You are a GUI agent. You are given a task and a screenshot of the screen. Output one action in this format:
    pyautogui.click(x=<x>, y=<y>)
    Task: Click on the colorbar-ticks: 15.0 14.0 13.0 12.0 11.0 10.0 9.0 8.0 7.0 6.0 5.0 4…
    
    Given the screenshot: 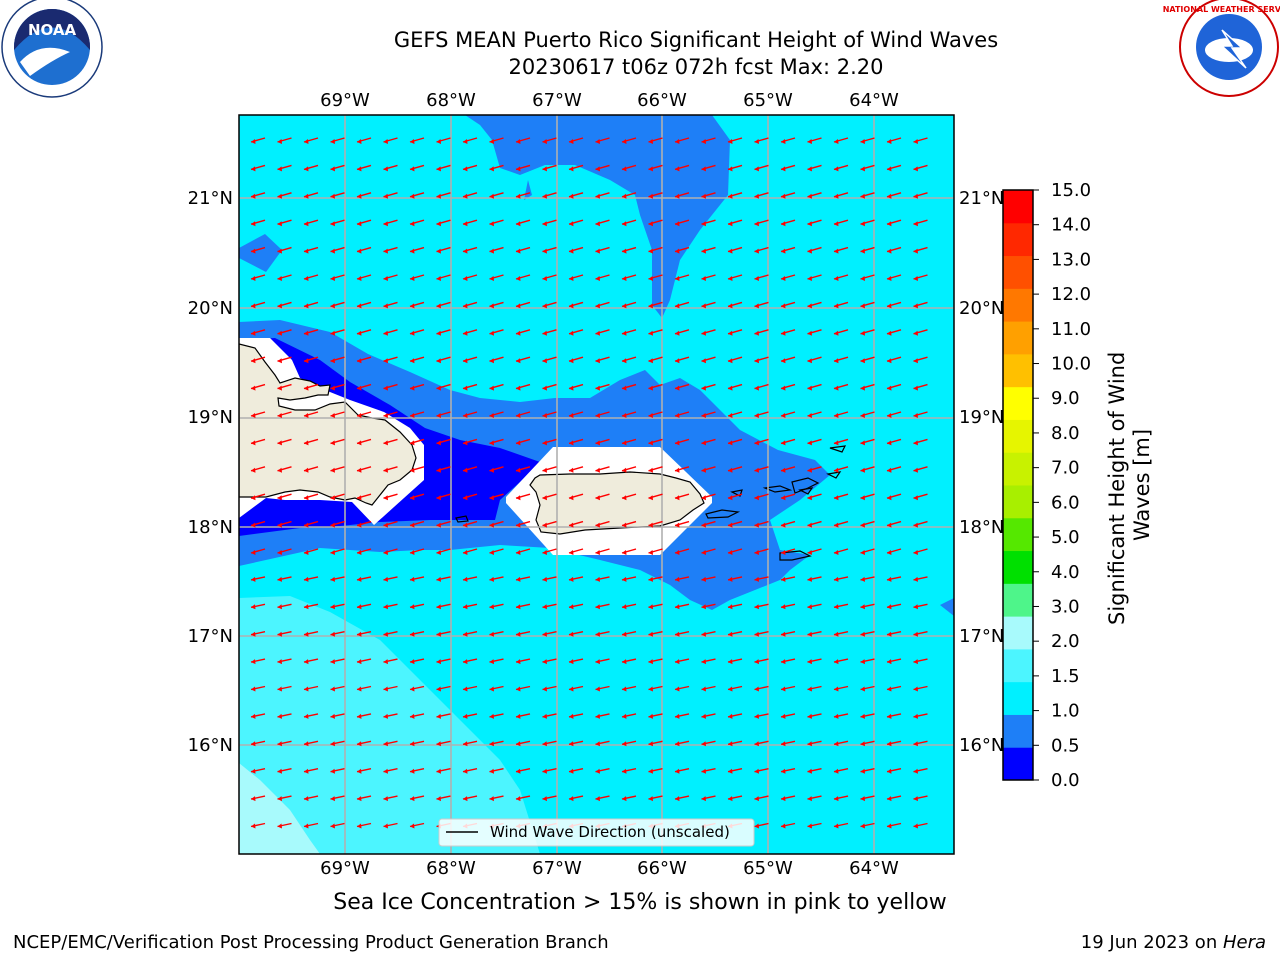 What is the action you would take?
    pyautogui.click(x=1062, y=485)
    